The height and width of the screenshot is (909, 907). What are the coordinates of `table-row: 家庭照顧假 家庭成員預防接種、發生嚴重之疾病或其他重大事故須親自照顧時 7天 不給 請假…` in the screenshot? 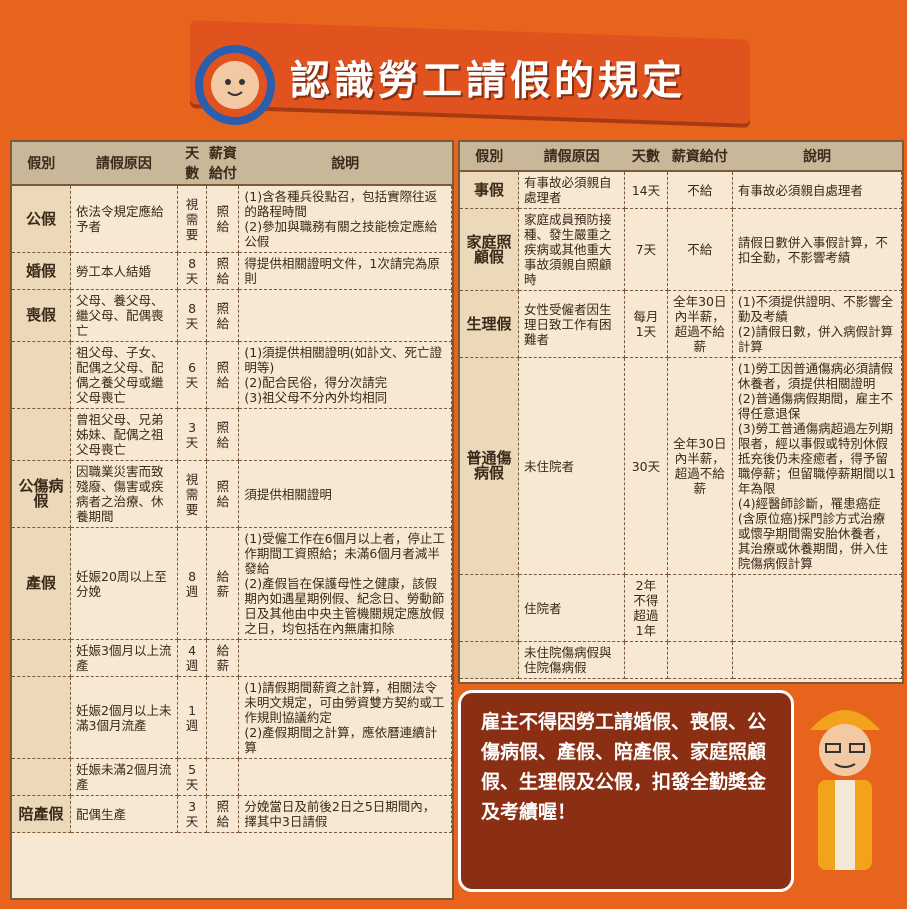 It's located at (681, 249).